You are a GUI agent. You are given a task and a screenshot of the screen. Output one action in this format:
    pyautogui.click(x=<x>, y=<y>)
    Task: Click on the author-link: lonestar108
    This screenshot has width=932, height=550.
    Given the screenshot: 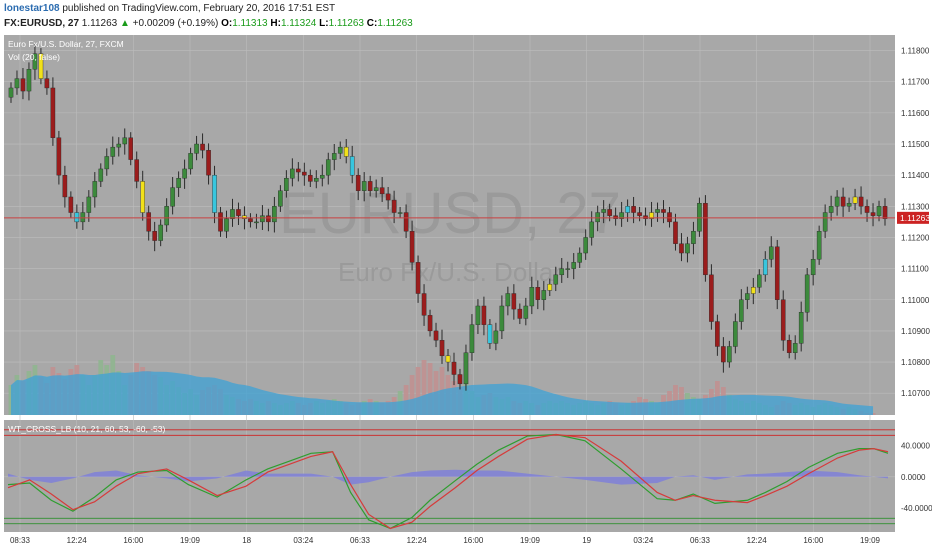 What is the action you would take?
    pyautogui.click(x=32, y=8)
    